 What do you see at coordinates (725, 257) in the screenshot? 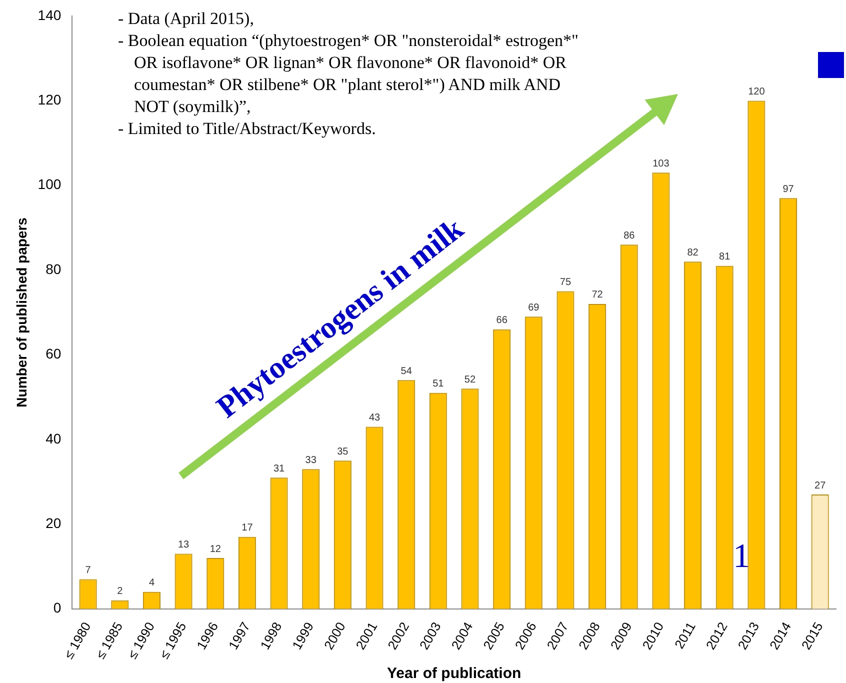
I see `data-label: 81` at bounding box center [725, 257].